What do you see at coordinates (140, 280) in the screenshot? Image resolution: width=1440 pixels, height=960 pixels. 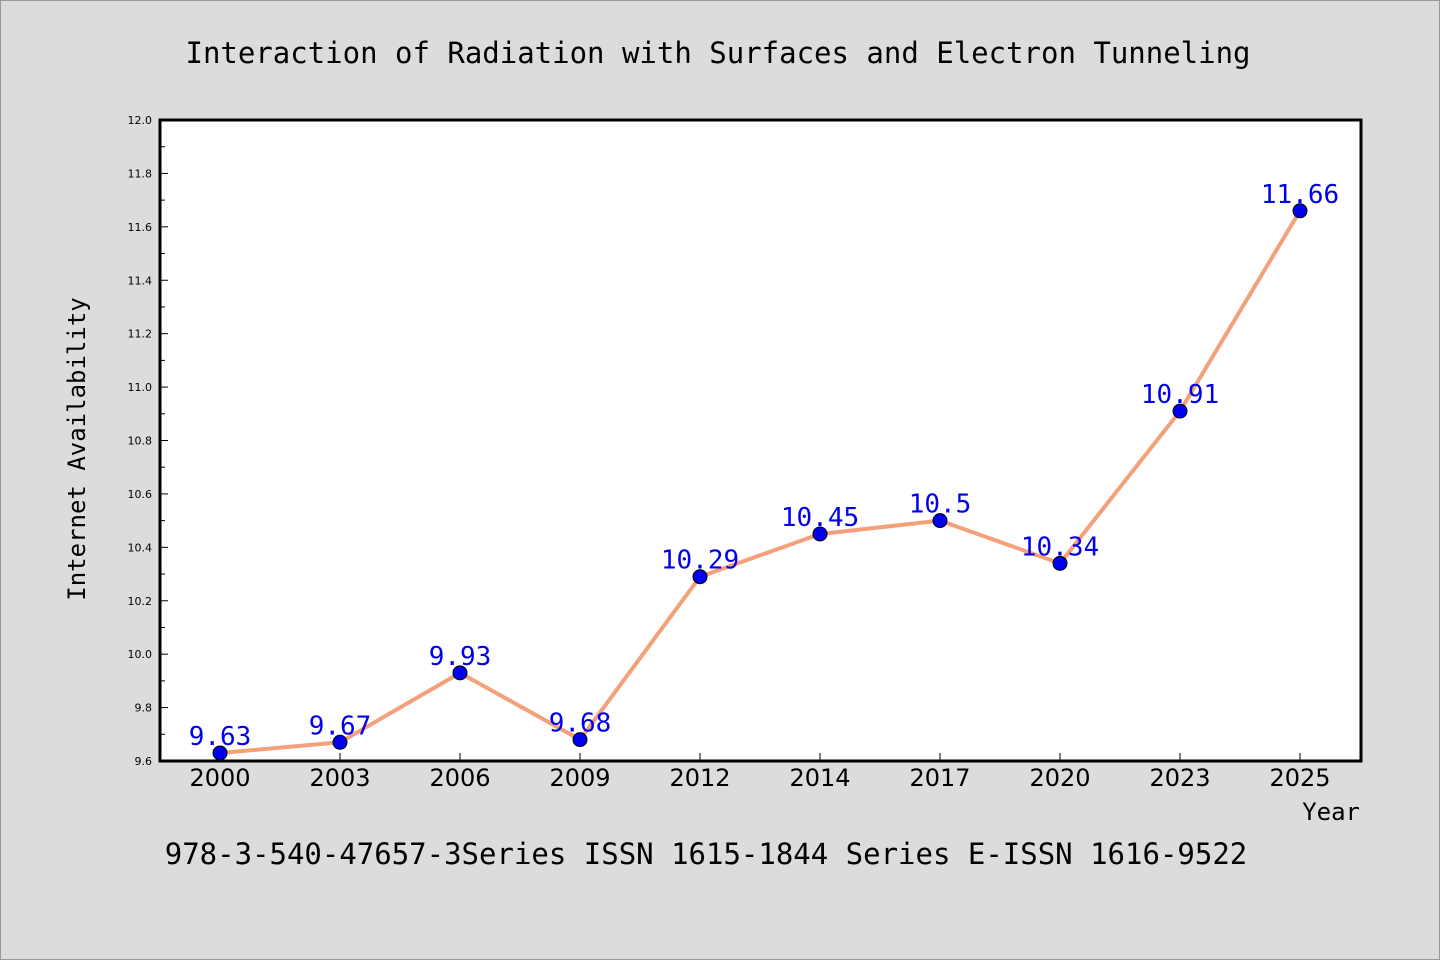 I see `y-tick-label: 11.4` at bounding box center [140, 280].